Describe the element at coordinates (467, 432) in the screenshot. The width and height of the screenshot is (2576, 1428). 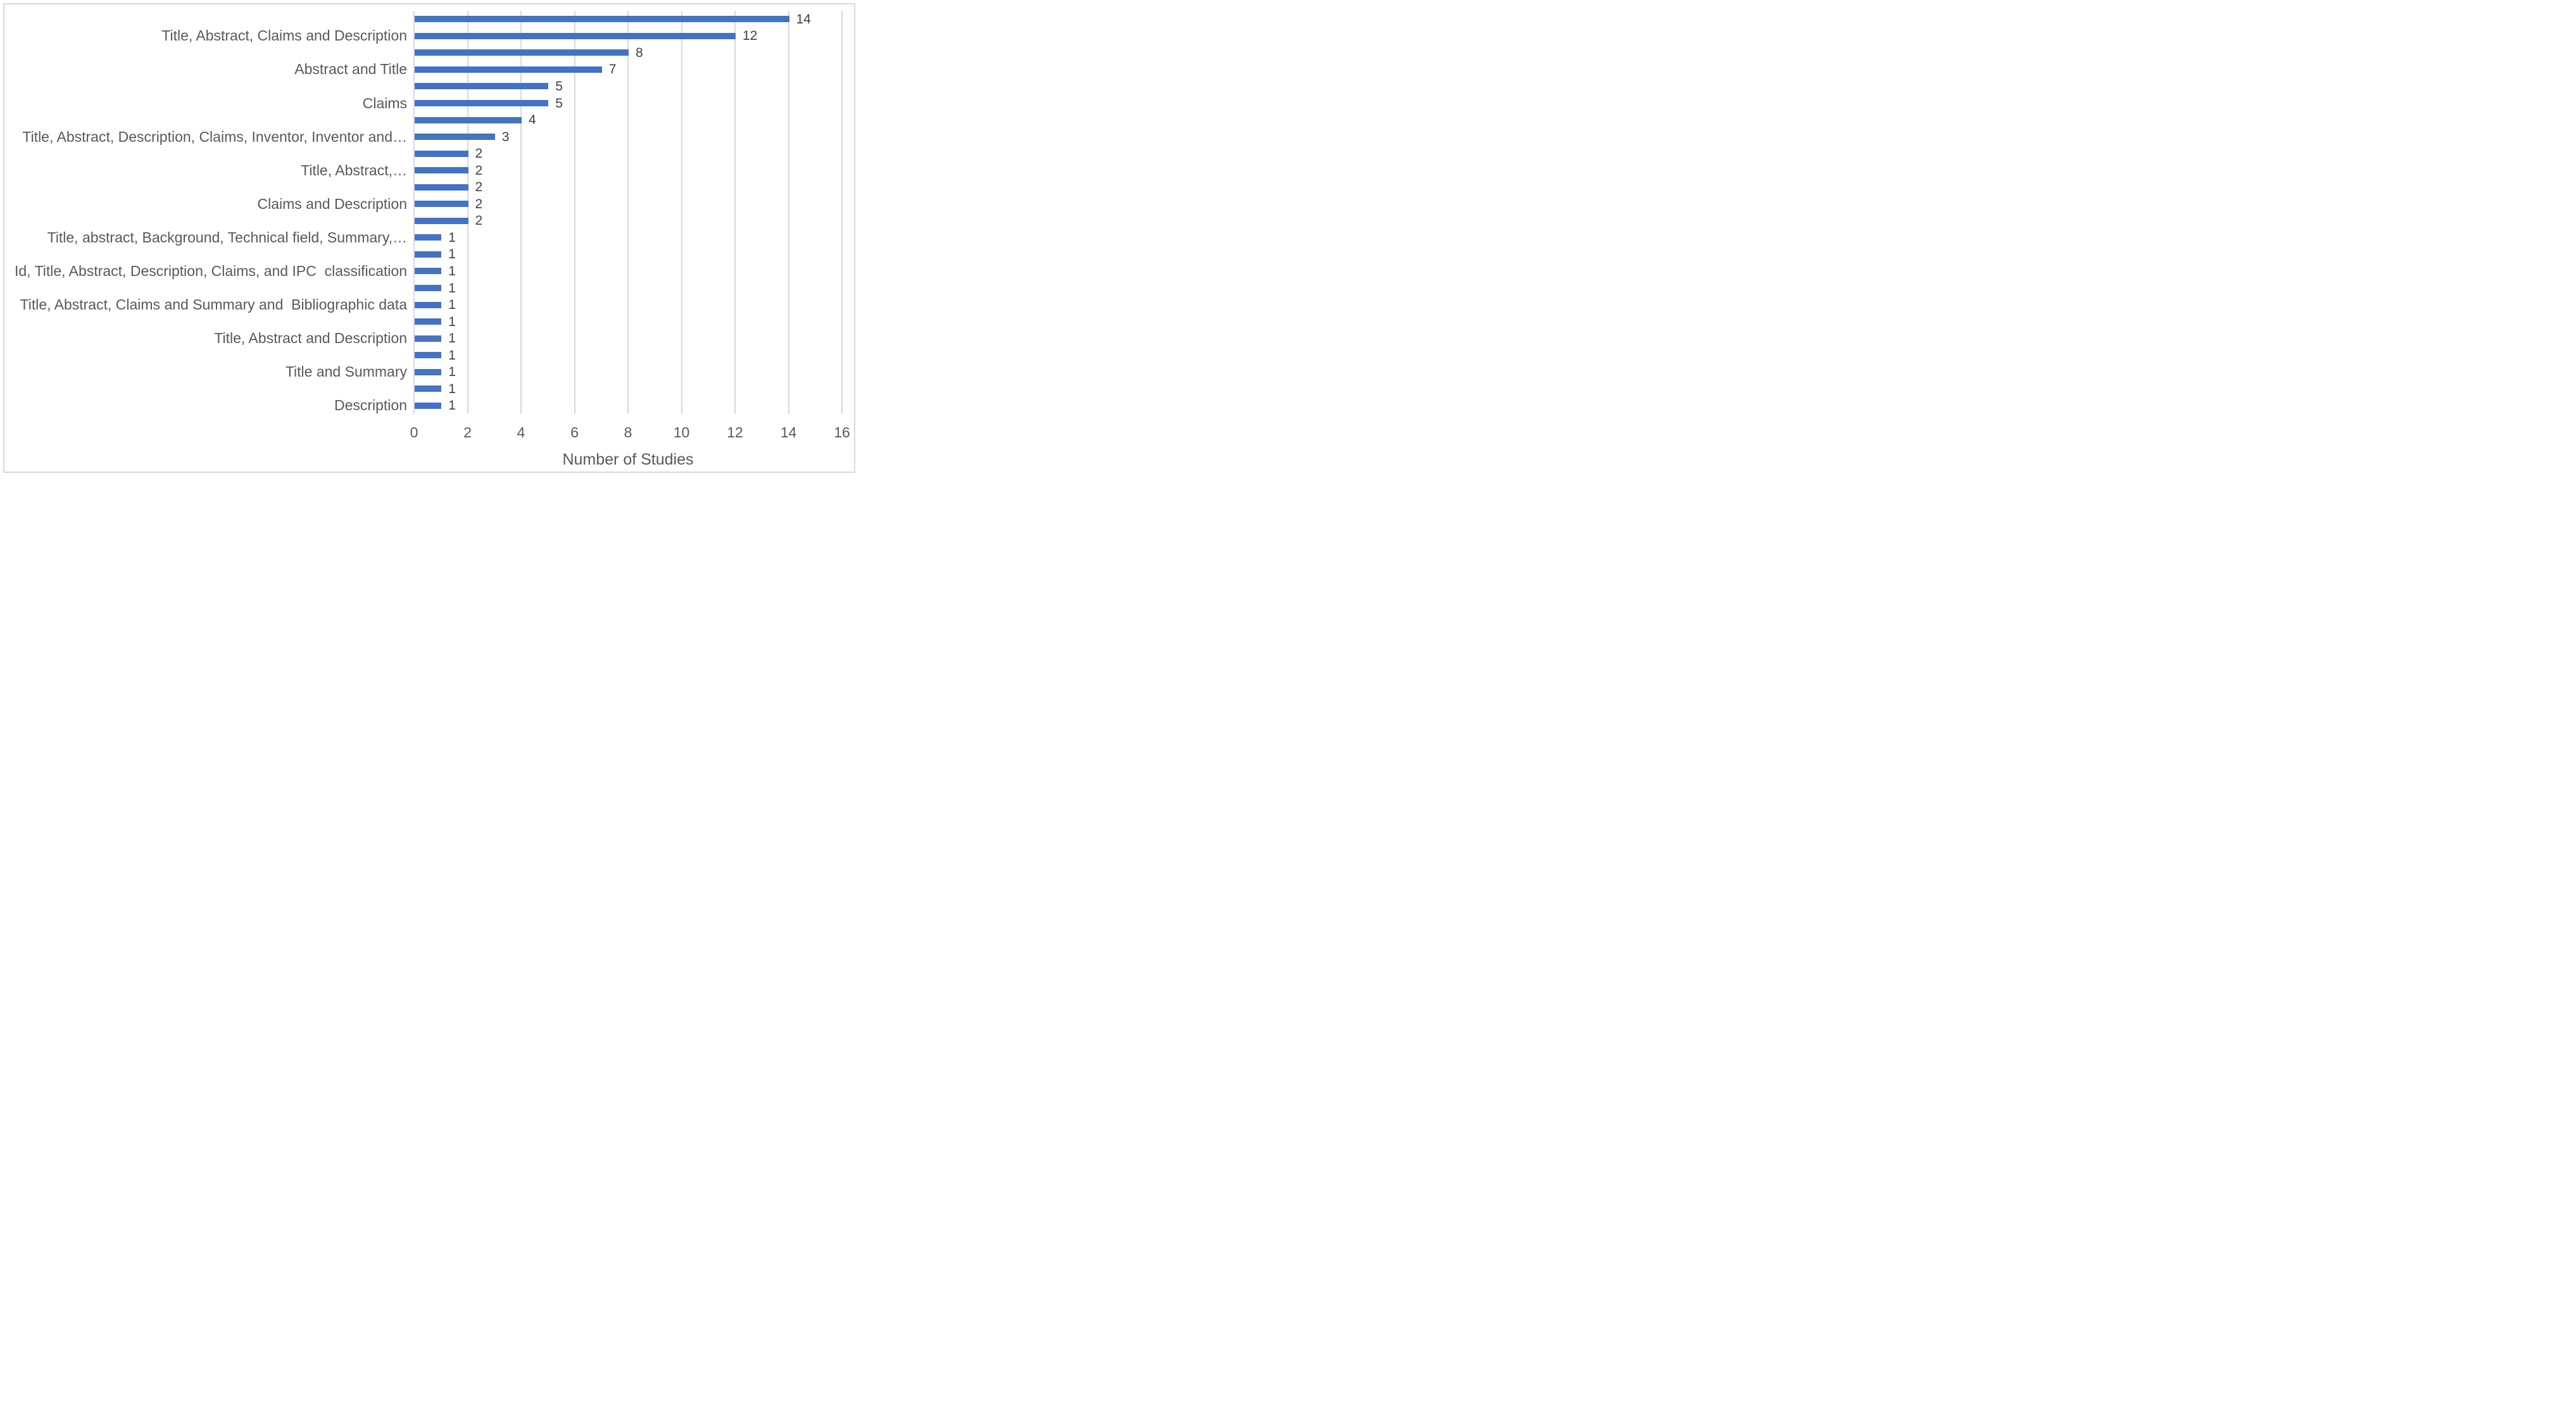
I see `x-tick-label: 2` at that location.